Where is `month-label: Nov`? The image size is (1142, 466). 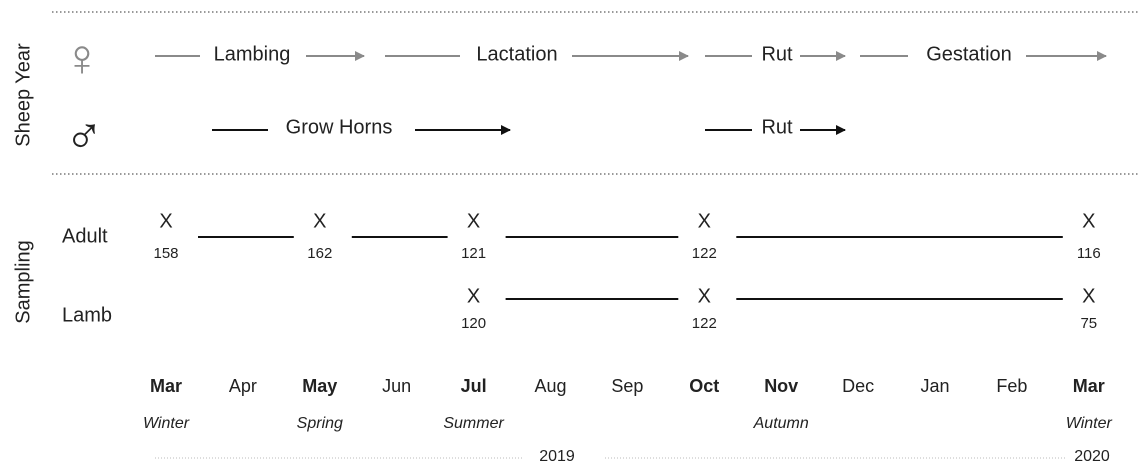
month-label: Nov is located at coordinates (781, 386).